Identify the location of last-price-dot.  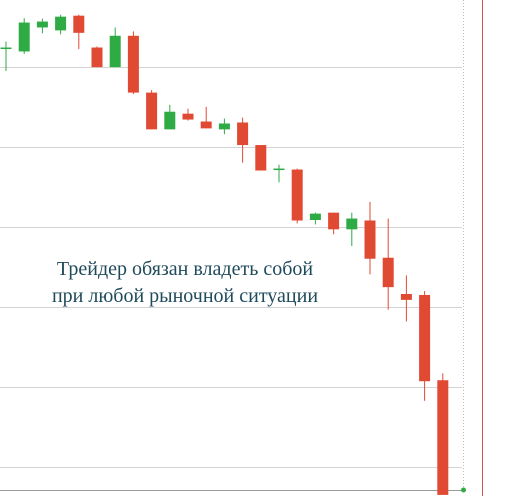
(463, 490).